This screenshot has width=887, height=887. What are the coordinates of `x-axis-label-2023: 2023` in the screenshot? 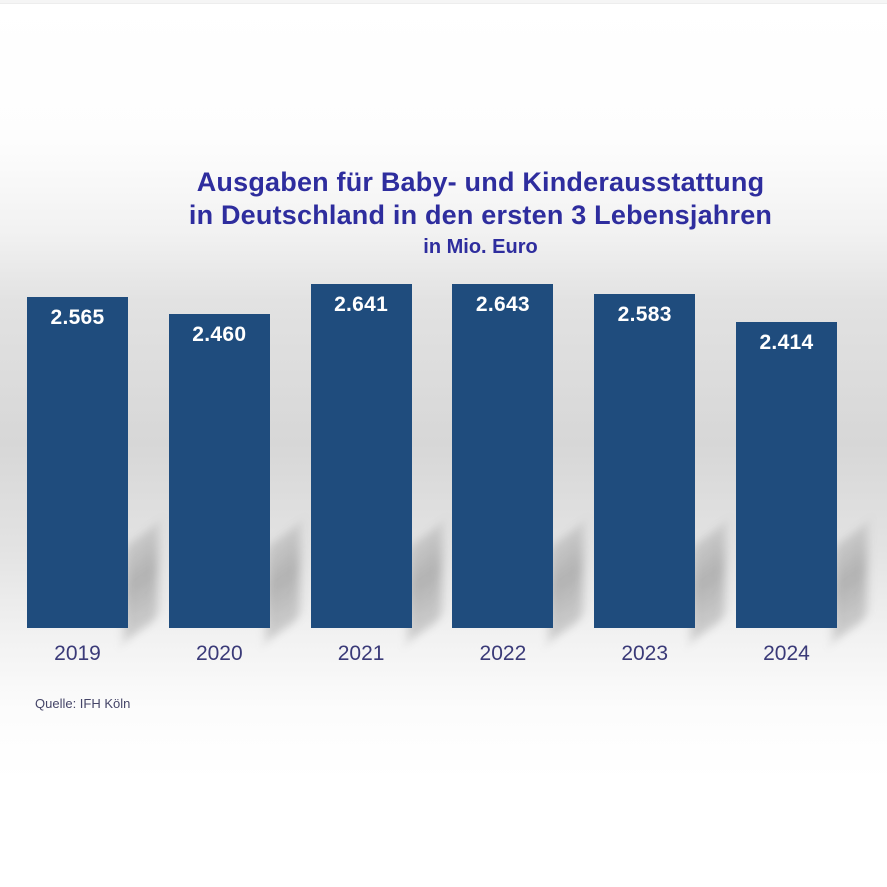 It's located at (645, 653).